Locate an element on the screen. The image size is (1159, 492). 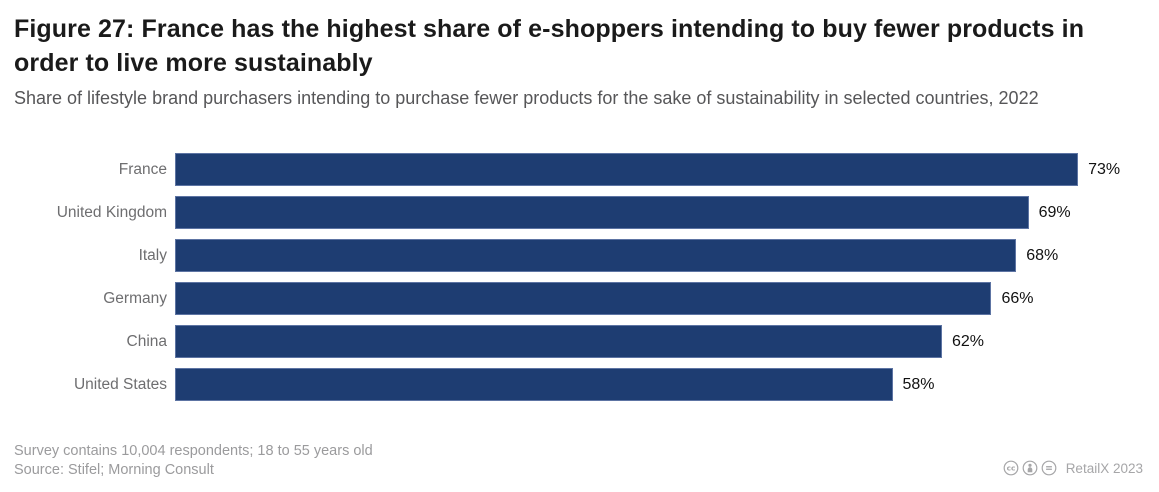
bar-track: 68% is located at coordinates (660, 255).